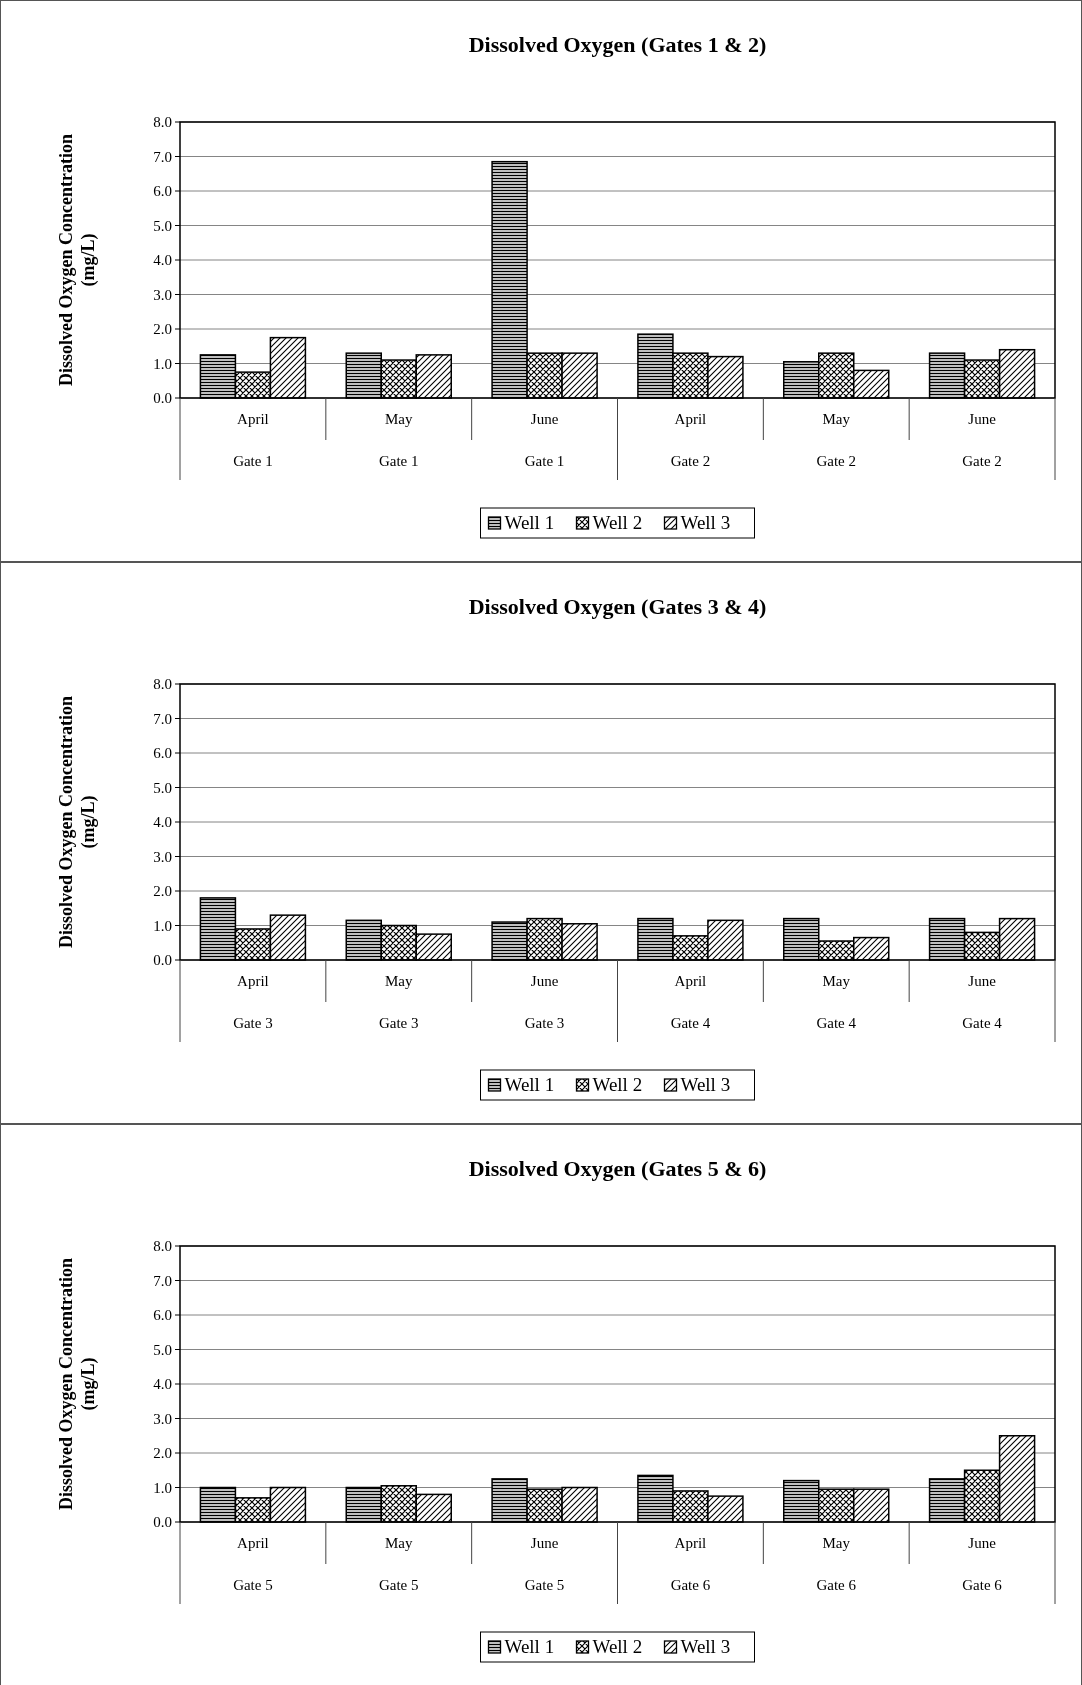 This screenshot has width=1082, height=1685. I want to click on category-label: June Gate 3, so click(544, 1002).